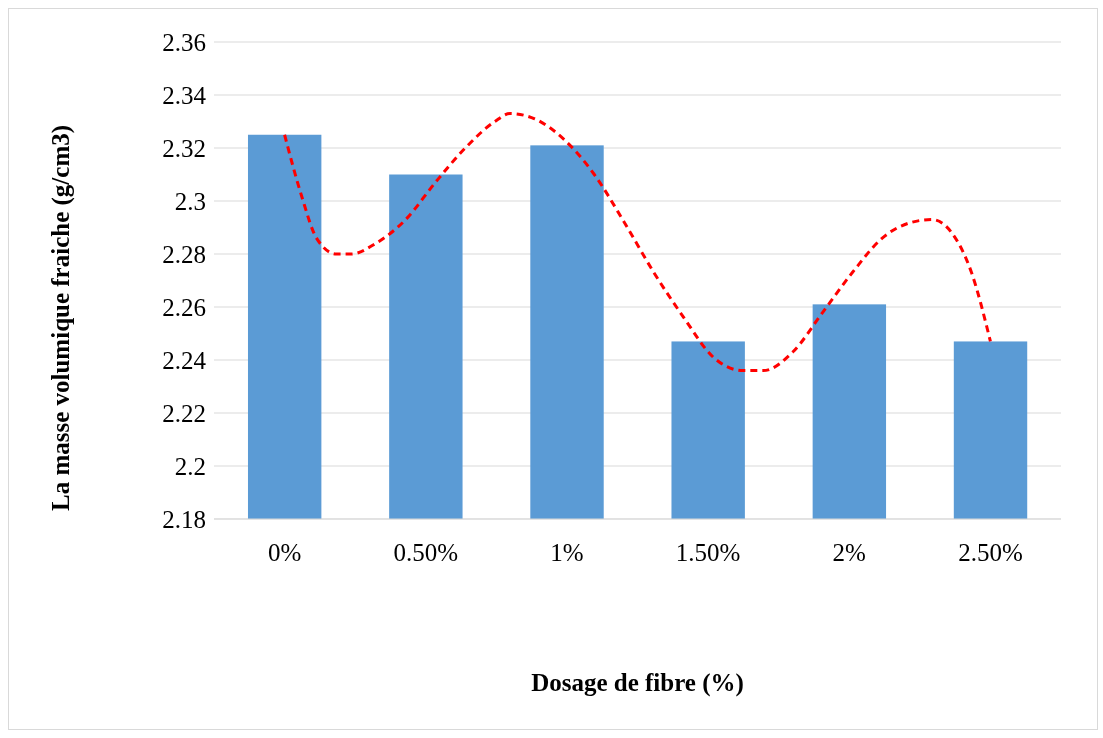 The image size is (1103, 738). Describe the element at coordinates (184, 519) in the screenshot. I see `y-tick-label: 2.18` at that location.